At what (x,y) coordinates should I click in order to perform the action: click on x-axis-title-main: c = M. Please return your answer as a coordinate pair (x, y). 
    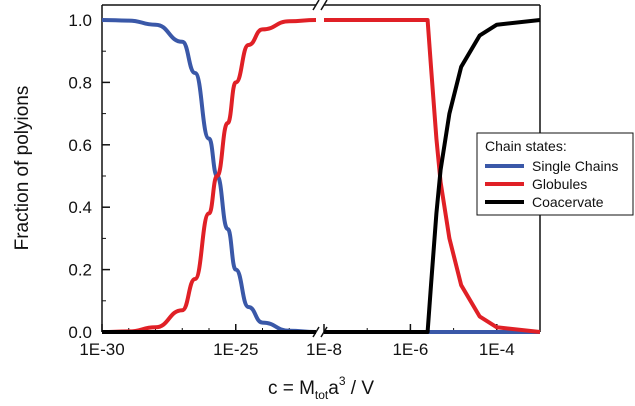
    Looking at the image, I should click on (291, 388).